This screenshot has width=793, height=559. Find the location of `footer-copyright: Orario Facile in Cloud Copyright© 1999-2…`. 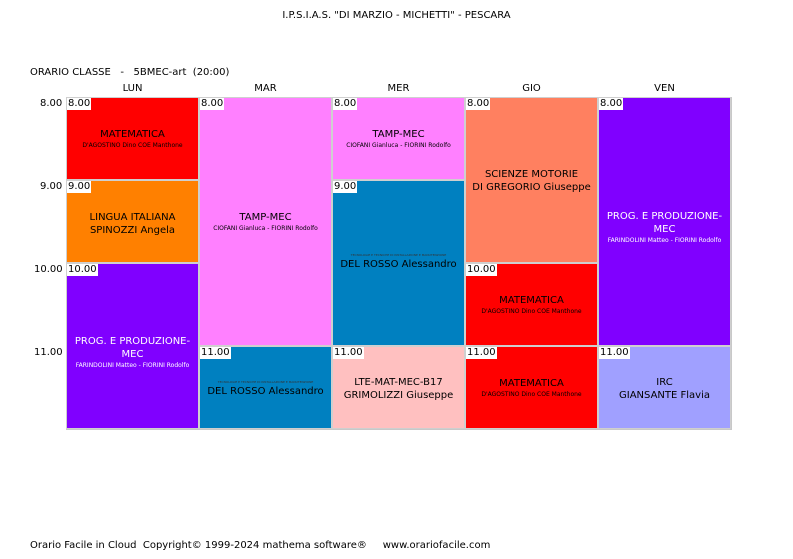

footer-copyright: Orario Facile in Cloud Copyright© 1999-2… is located at coordinates (260, 545).